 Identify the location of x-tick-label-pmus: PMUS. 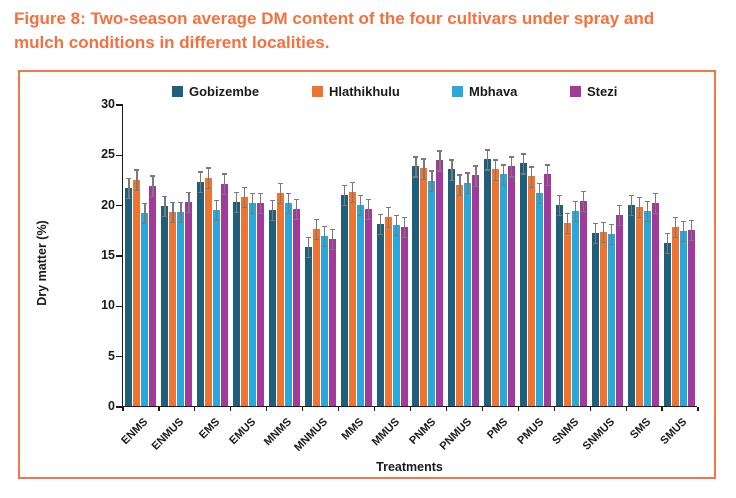
(530, 431).